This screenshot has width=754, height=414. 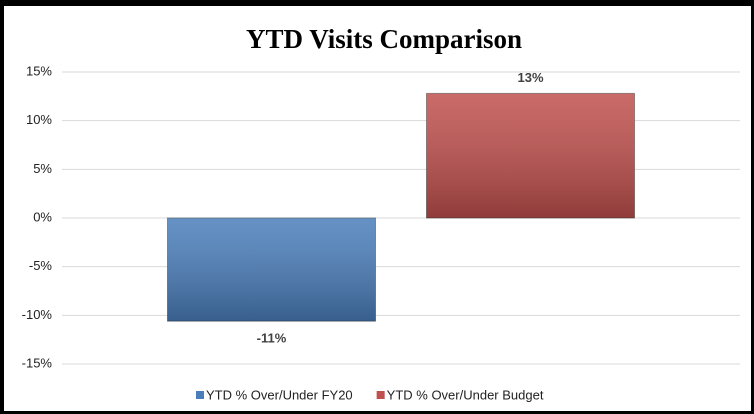 What do you see at coordinates (465, 394) in the screenshot?
I see `legend-label: YTD % Over/Under Budget` at bounding box center [465, 394].